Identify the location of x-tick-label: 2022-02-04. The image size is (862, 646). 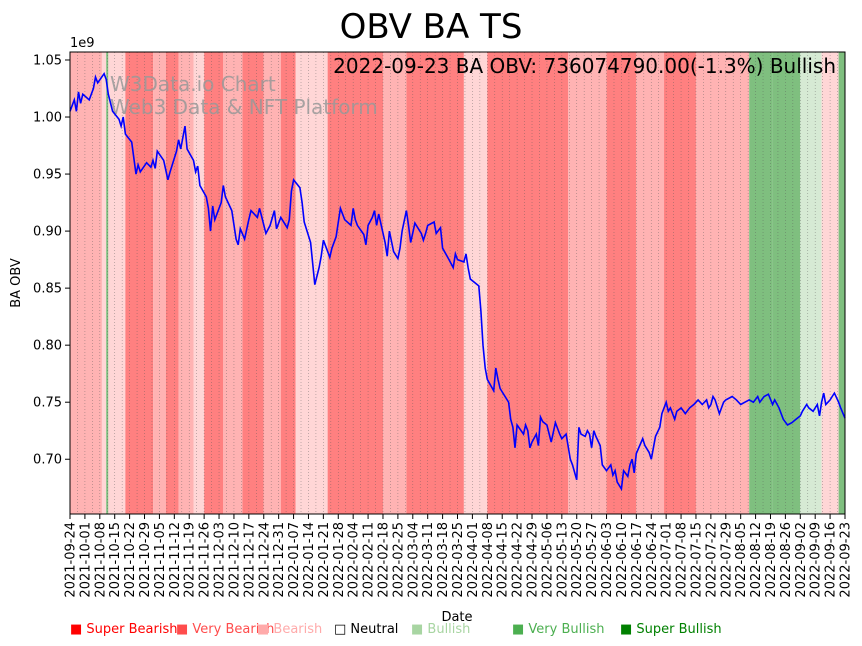
(354, 560).